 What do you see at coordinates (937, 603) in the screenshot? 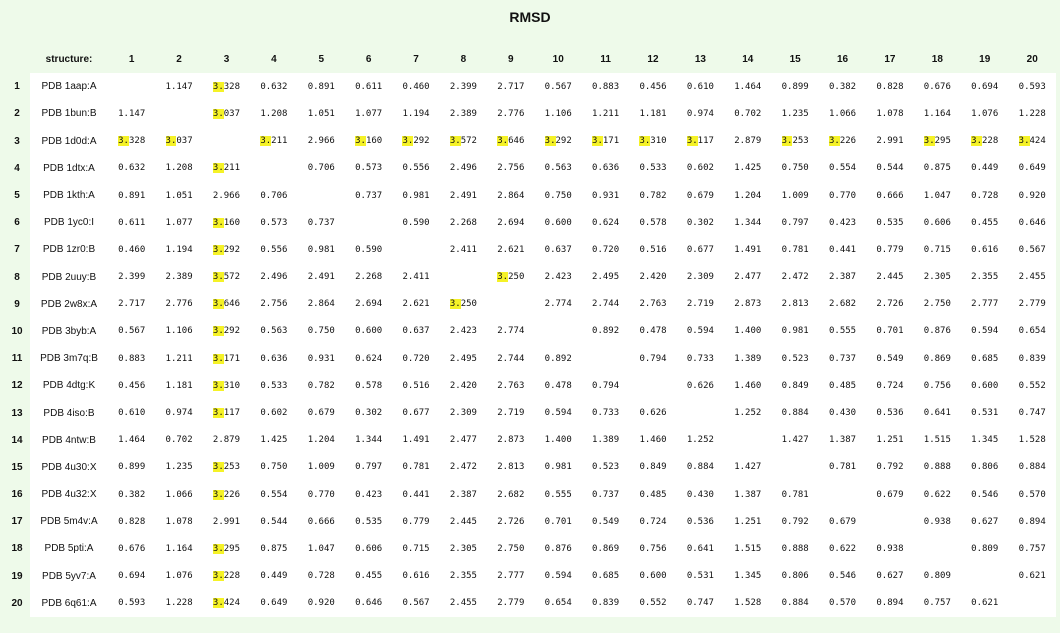
I see `rmsd-cell: 0.757` at bounding box center [937, 603].